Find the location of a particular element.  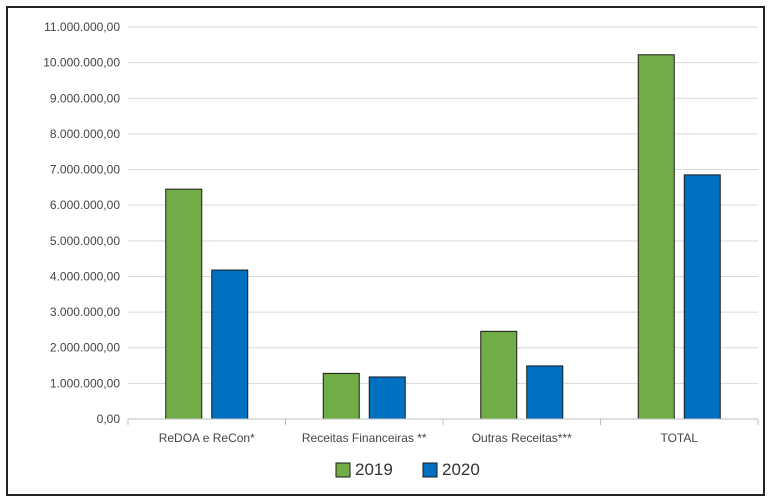

category-label: ReDOA e ReCon* is located at coordinates (207, 438).